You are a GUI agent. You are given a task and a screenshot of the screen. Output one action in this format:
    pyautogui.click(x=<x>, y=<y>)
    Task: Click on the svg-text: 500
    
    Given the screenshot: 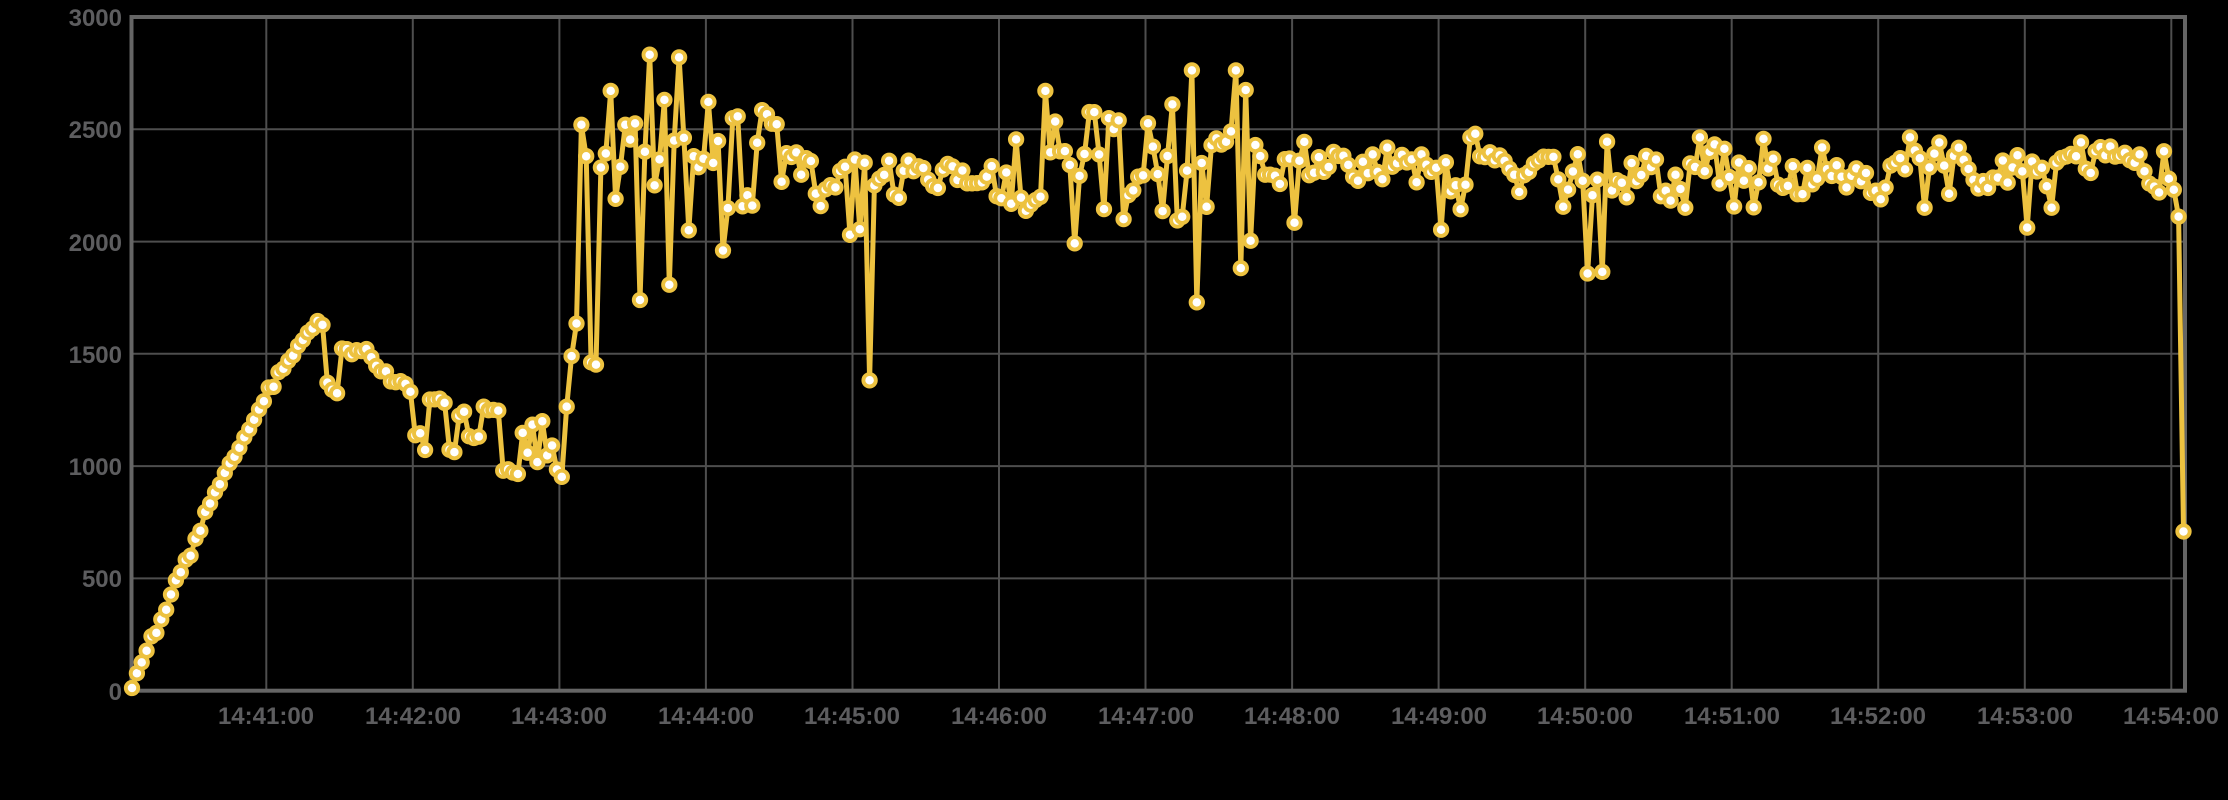 What is the action you would take?
    pyautogui.click(x=102, y=579)
    